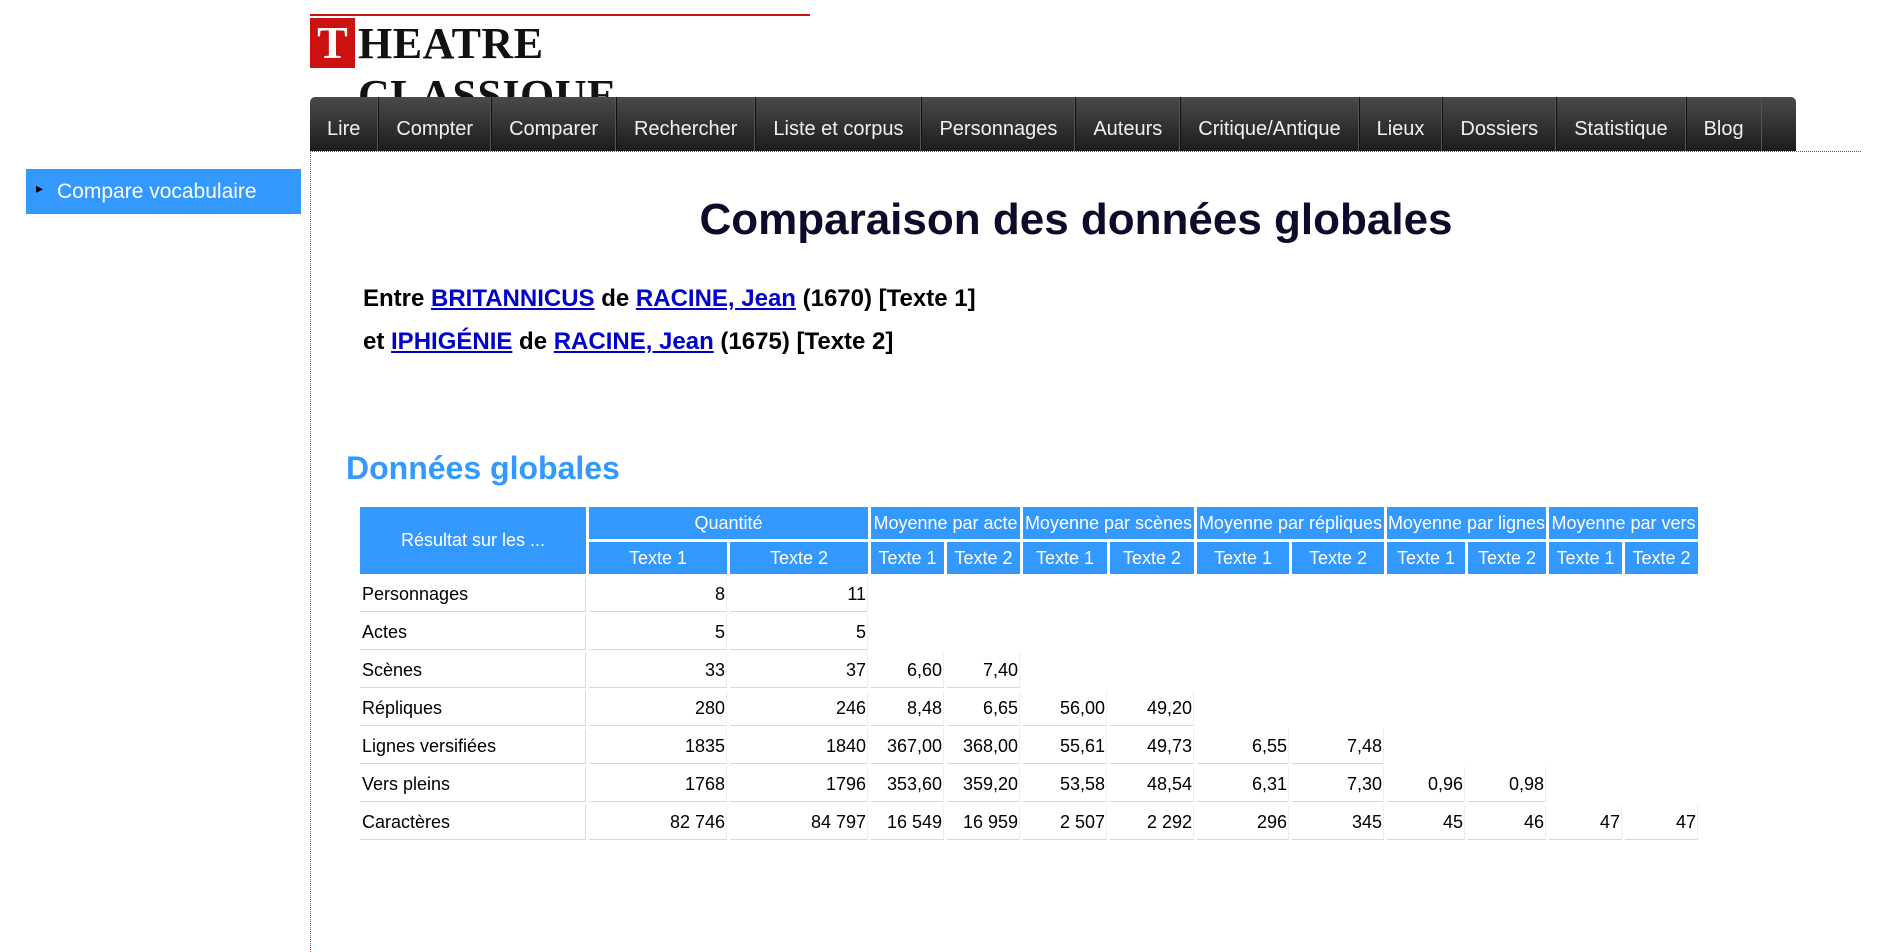  I want to click on table-row: Actes 5 5, so click(1029, 632).